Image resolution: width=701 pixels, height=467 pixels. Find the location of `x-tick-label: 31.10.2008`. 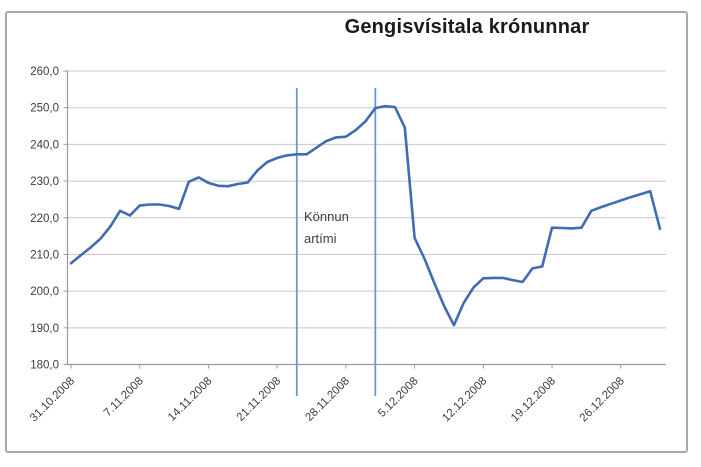

x-tick-label: 31.10.2008 is located at coordinates (52, 399).